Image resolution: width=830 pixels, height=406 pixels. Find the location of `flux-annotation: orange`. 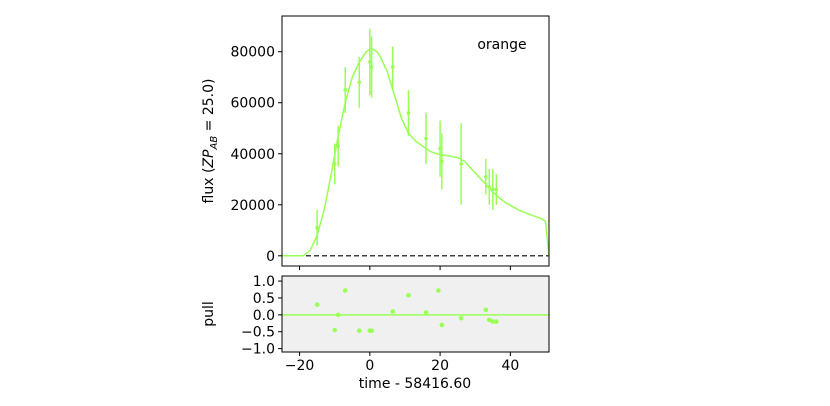

flux-annotation: orange is located at coordinates (501, 45).